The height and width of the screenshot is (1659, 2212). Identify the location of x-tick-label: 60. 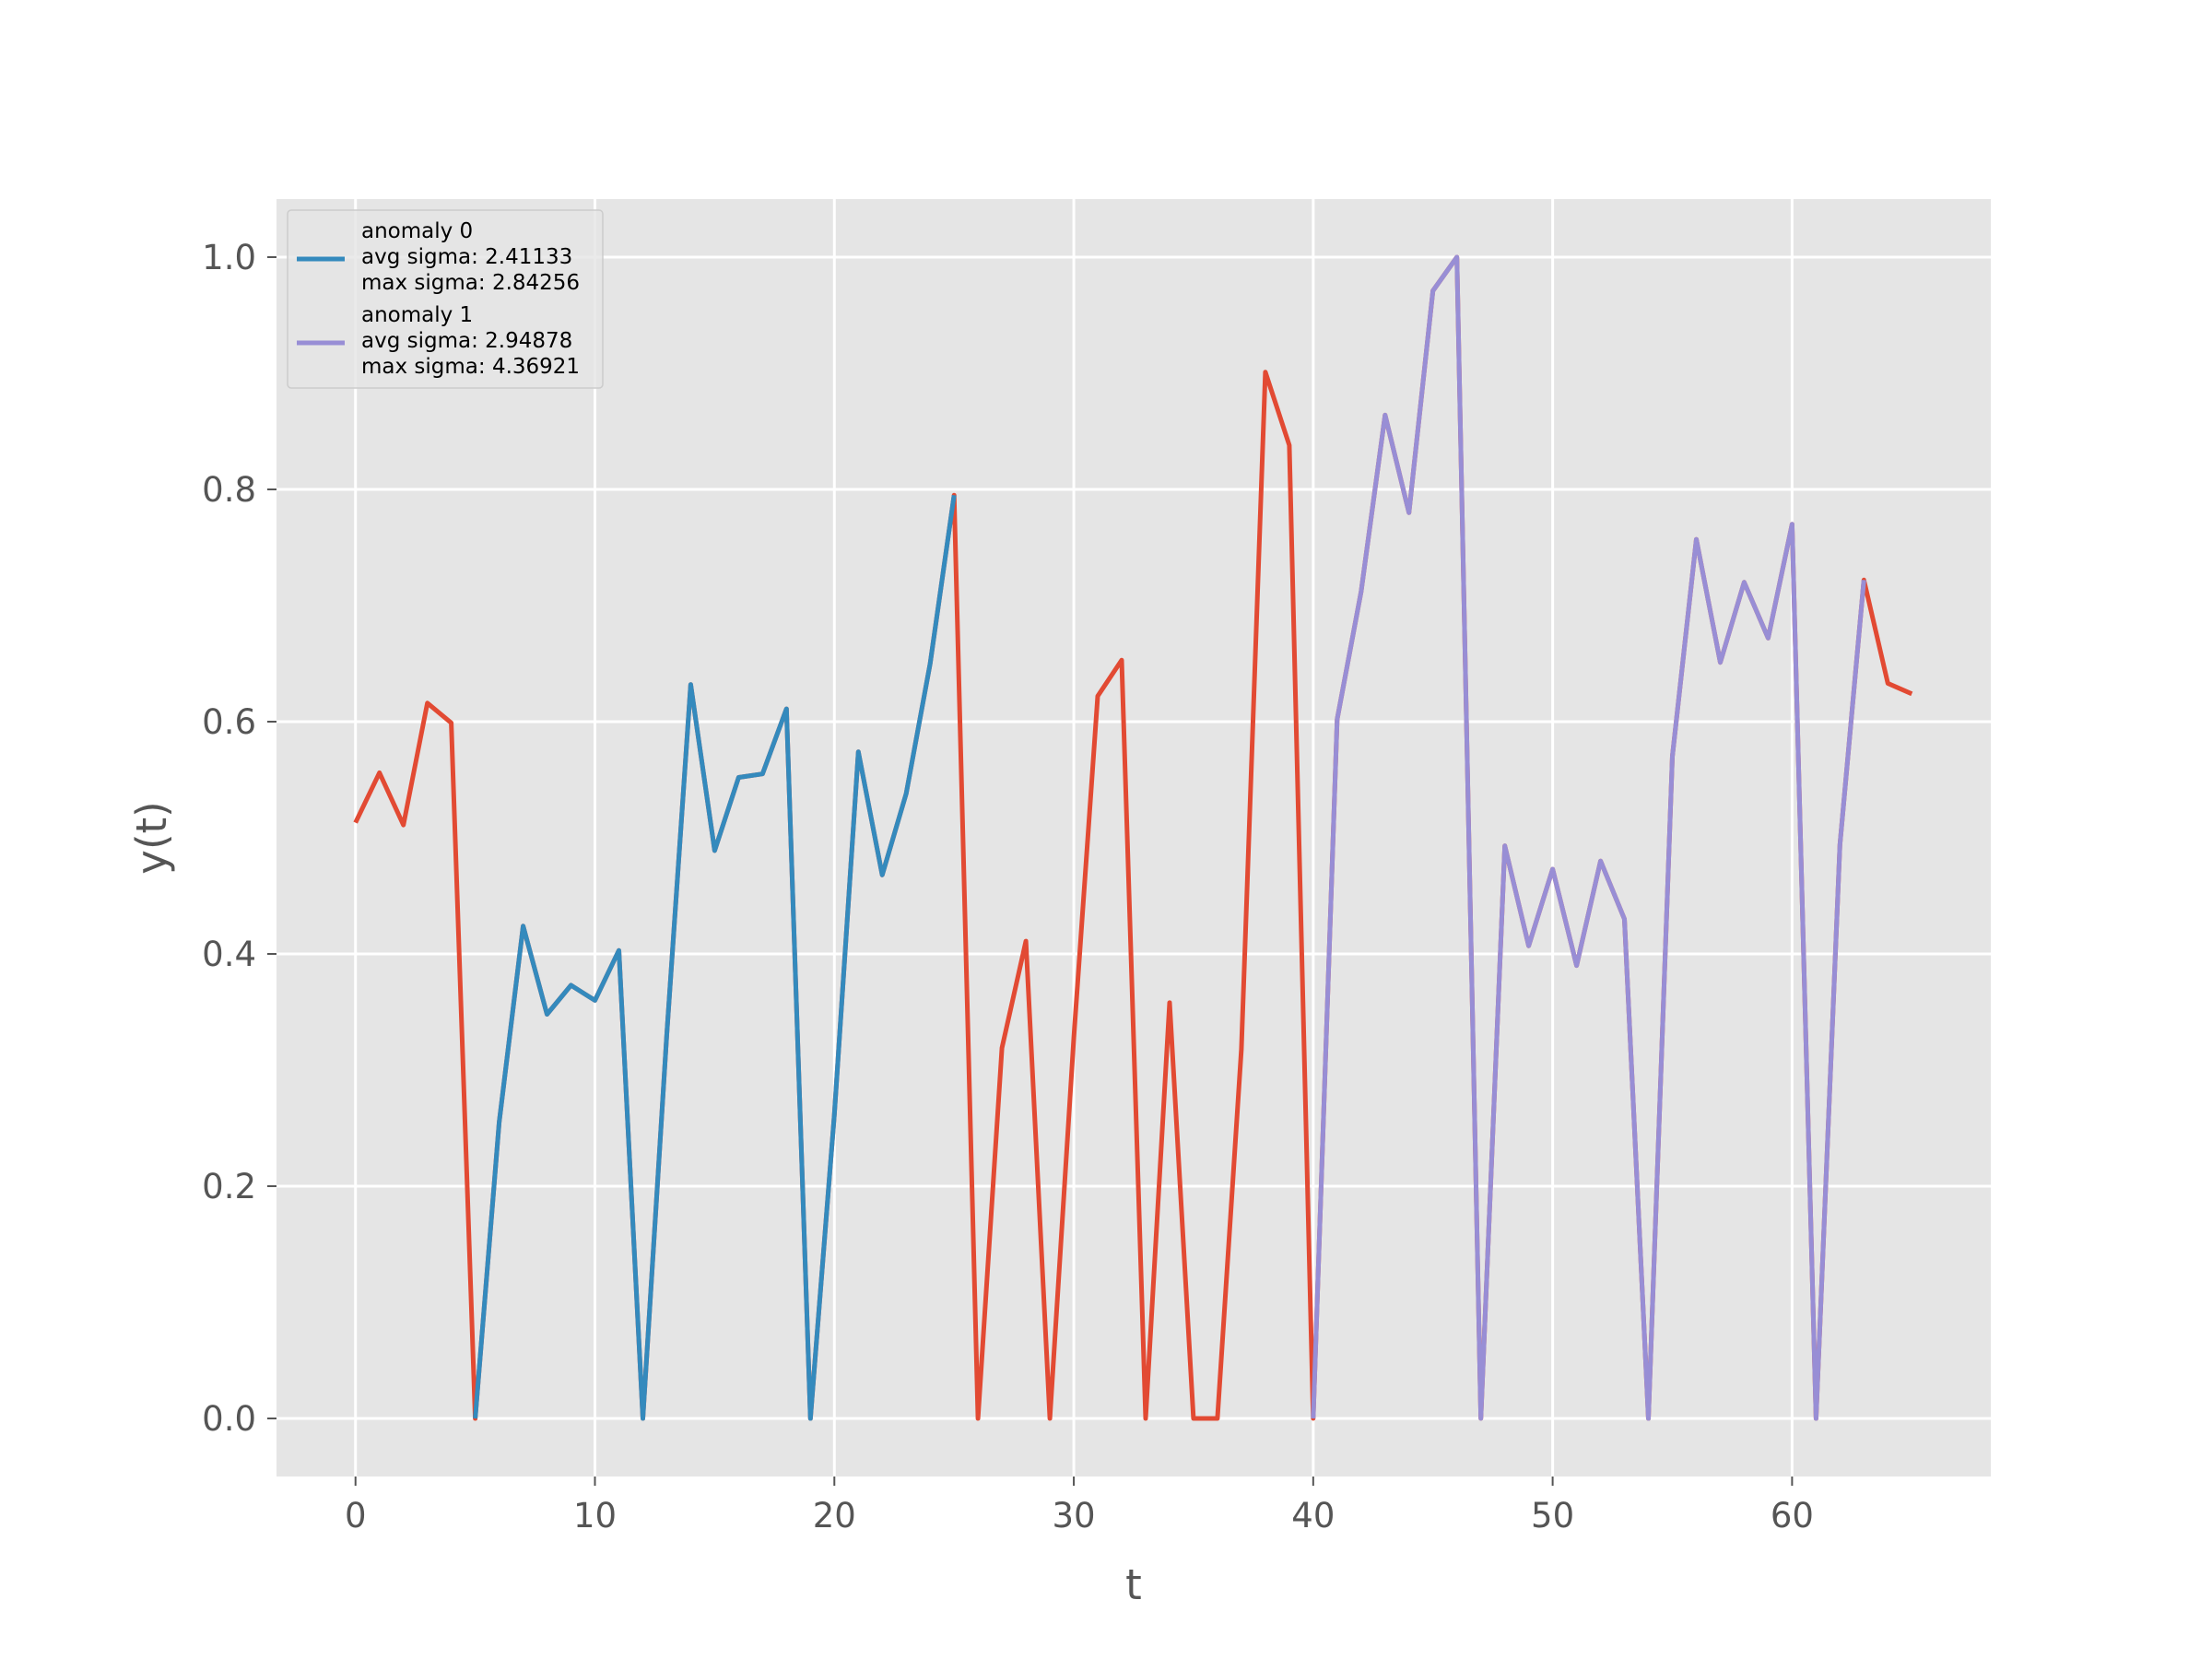
(1792, 1515).